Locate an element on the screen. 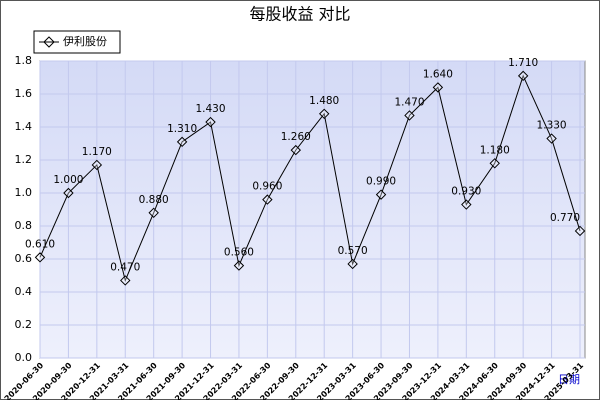 This screenshot has height=400, width=600. data-label: 1.480 is located at coordinates (324, 101).